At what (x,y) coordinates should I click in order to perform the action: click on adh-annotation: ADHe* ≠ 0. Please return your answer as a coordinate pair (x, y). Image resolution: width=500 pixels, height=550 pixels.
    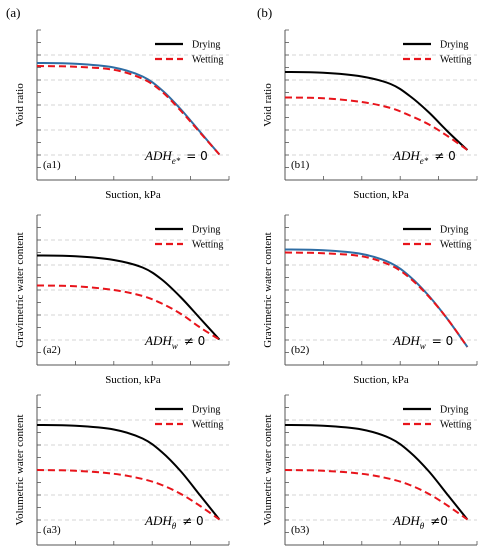
    Looking at the image, I should click on (424, 157).